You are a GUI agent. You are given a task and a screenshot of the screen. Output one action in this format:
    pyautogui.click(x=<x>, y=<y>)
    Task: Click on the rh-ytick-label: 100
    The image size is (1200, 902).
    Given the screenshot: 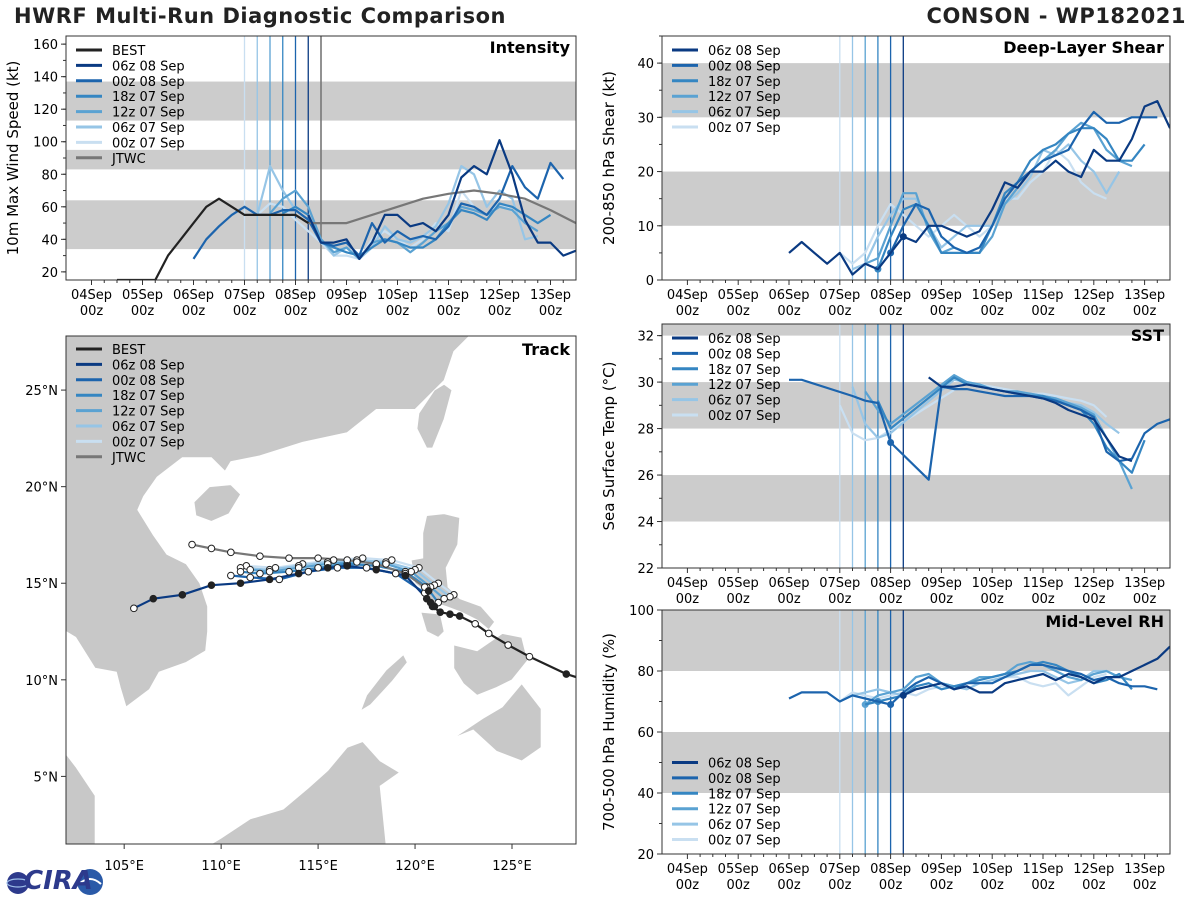 What is the action you would take?
    pyautogui.click(x=641, y=611)
    